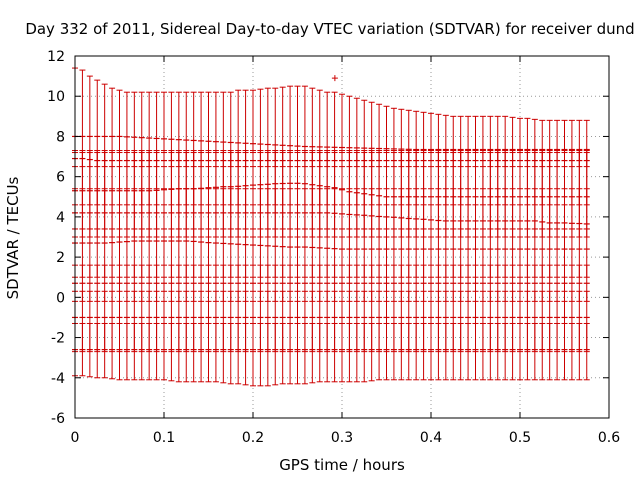 This screenshot has width=640, height=480. What do you see at coordinates (58, 419) in the screenshot?
I see `y-tick-label: -6` at bounding box center [58, 419].